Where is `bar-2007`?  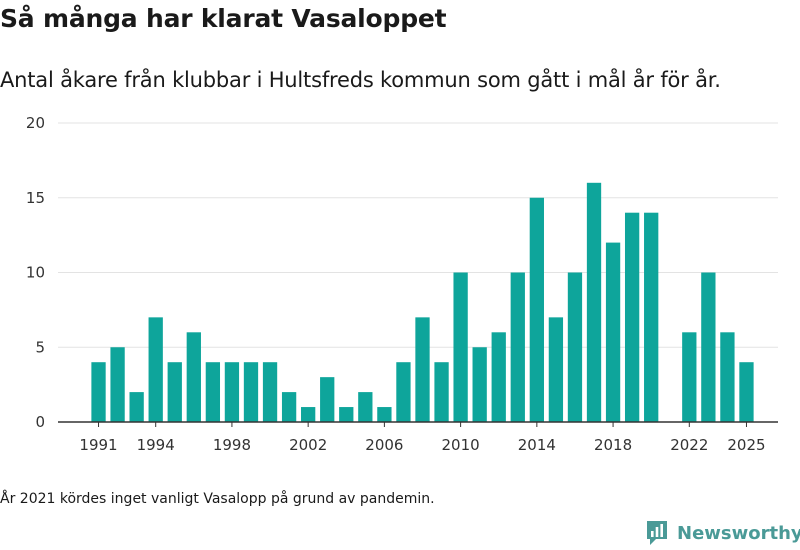
bar-2007 is located at coordinates (403, 392).